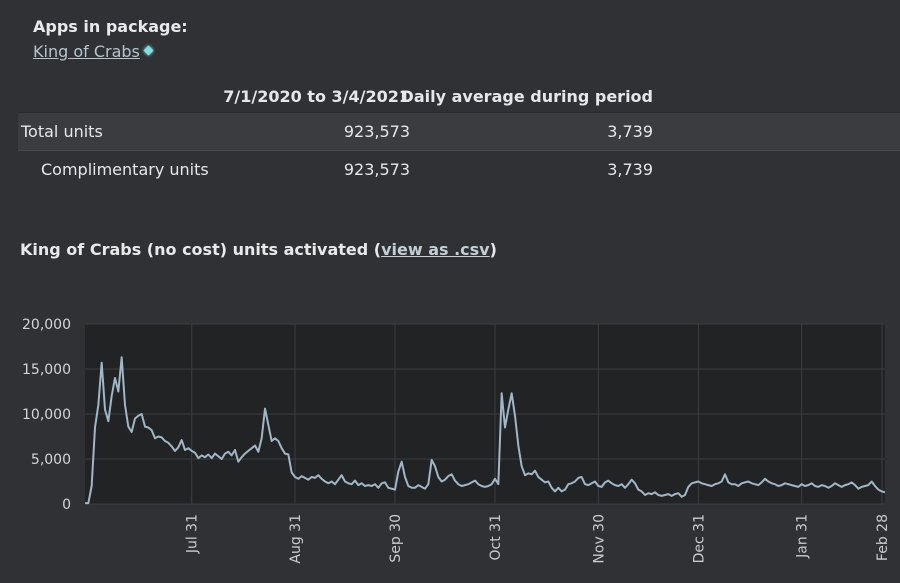 The width and height of the screenshot is (900, 583). What do you see at coordinates (599, 539) in the screenshot?
I see `x-tick-label: Nov 30` at bounding box center [599, 539].